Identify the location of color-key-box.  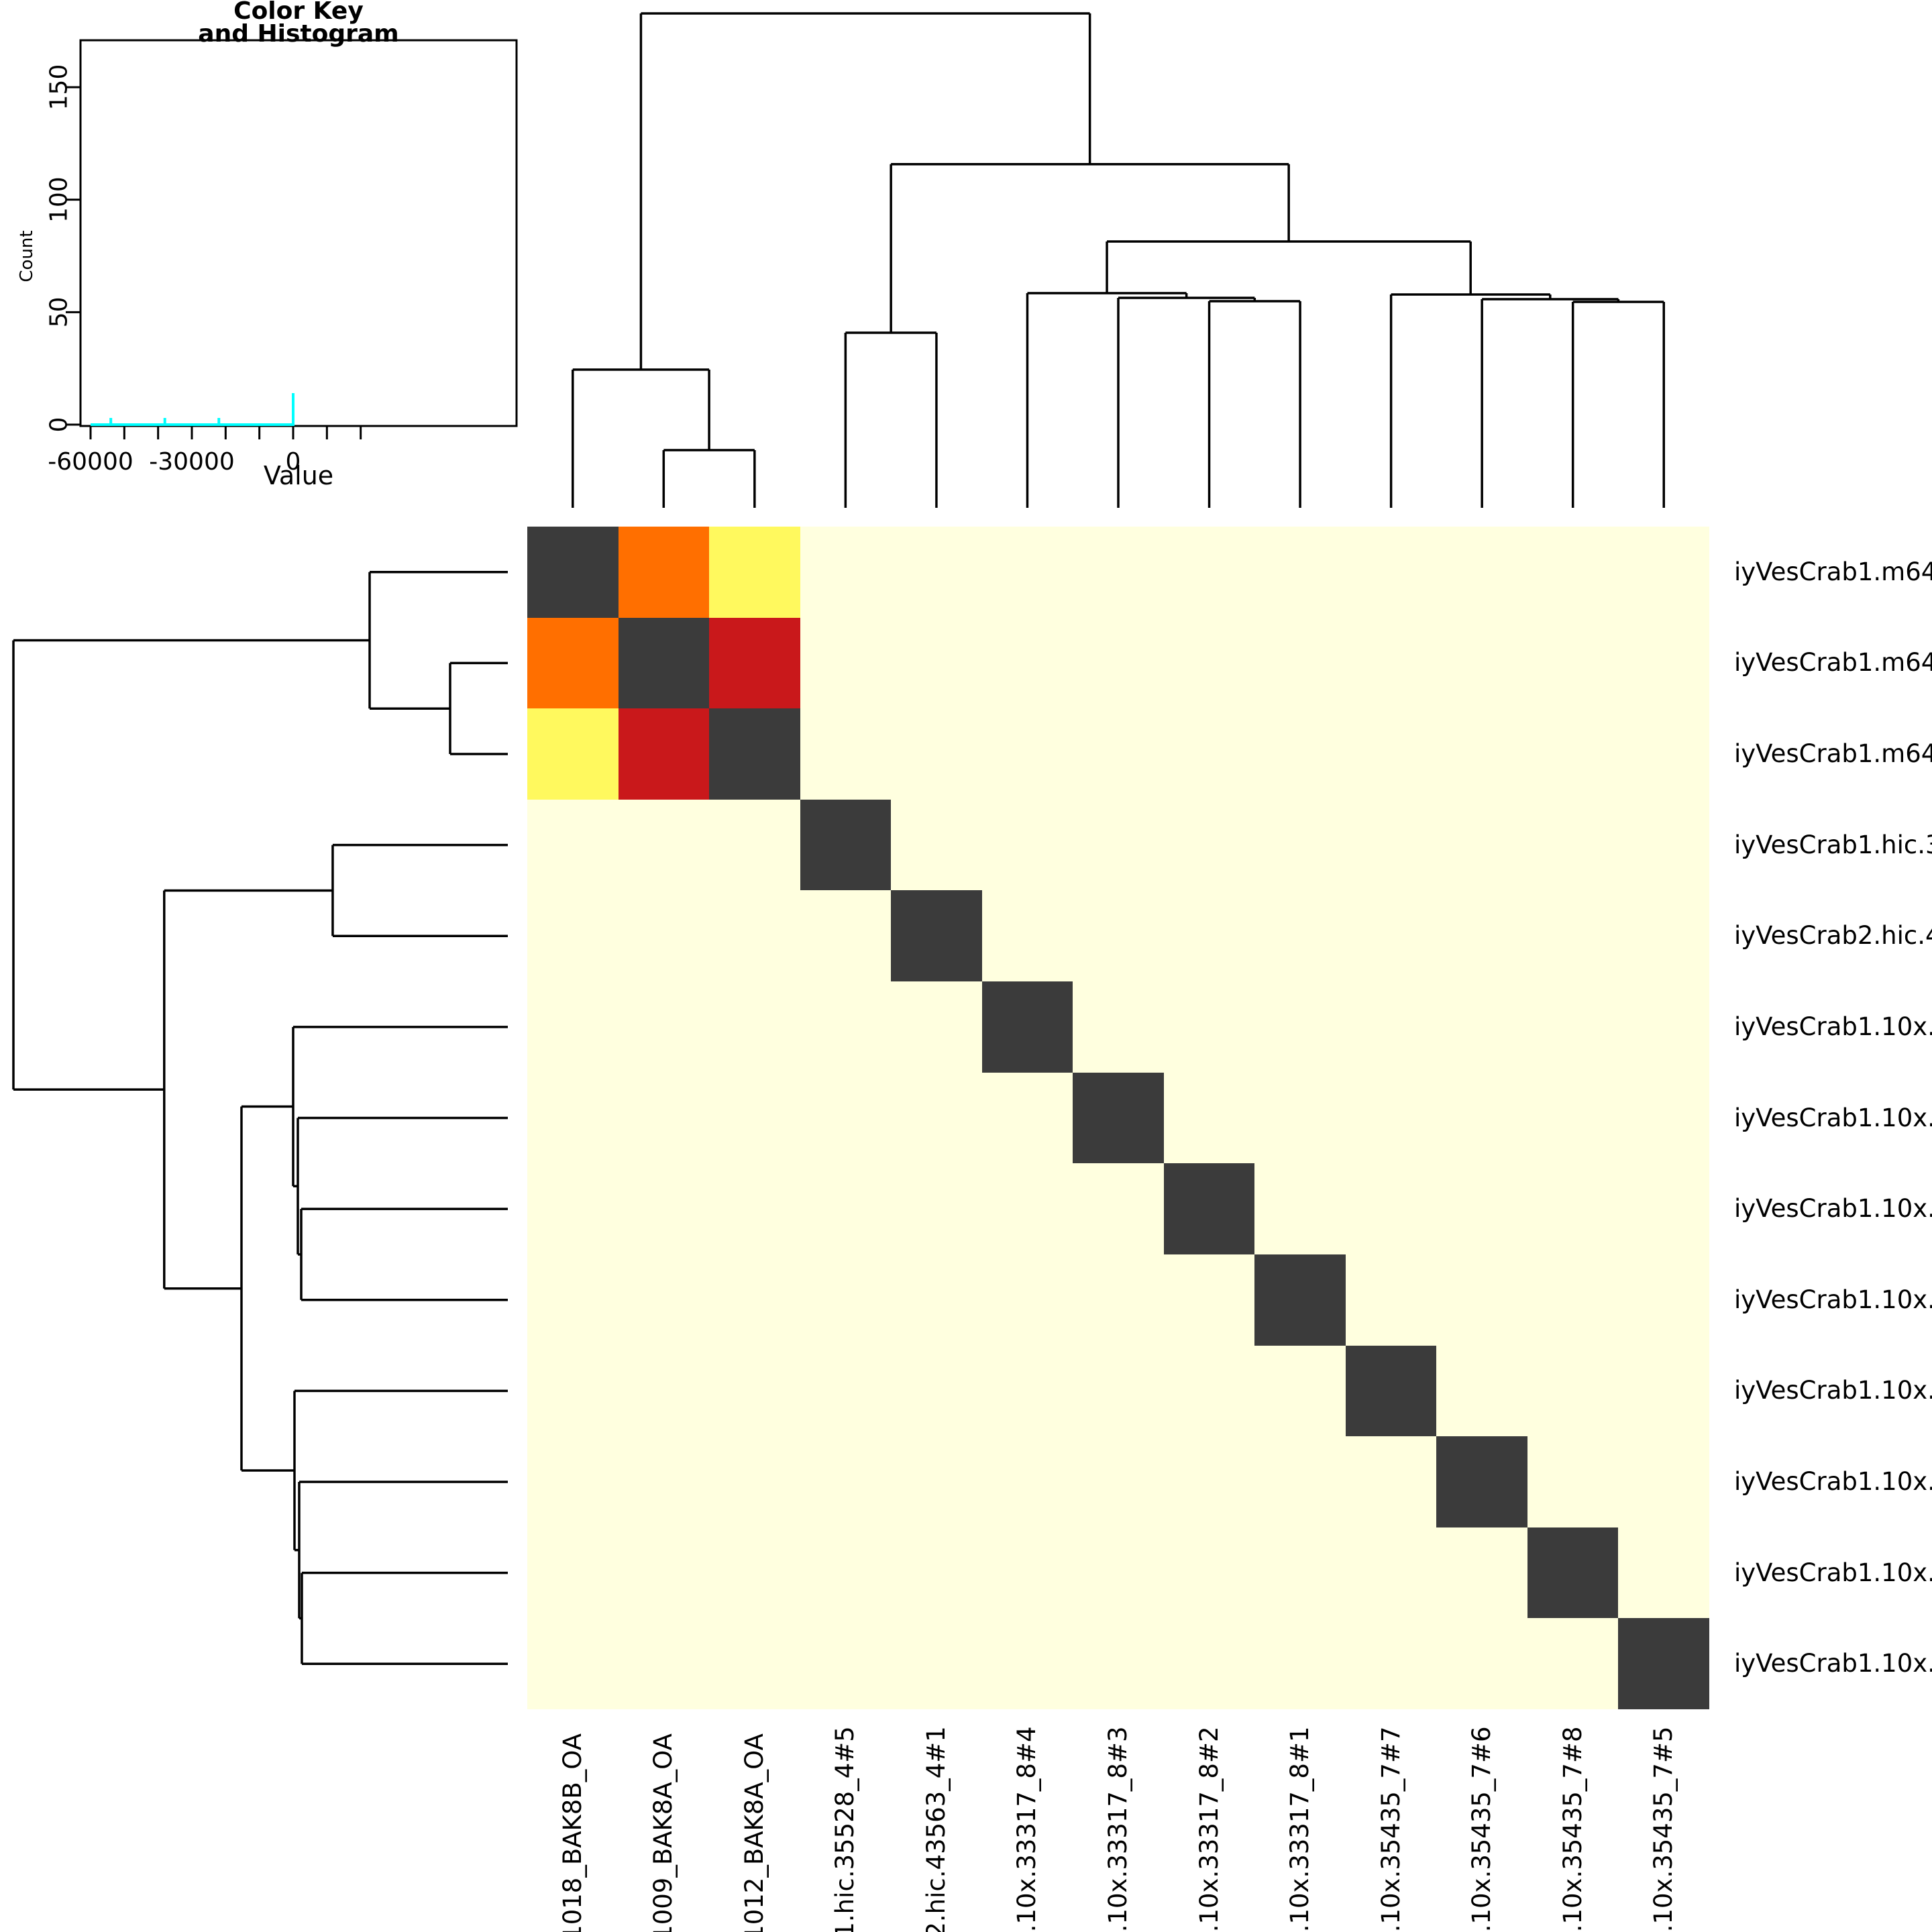
(298, 233).